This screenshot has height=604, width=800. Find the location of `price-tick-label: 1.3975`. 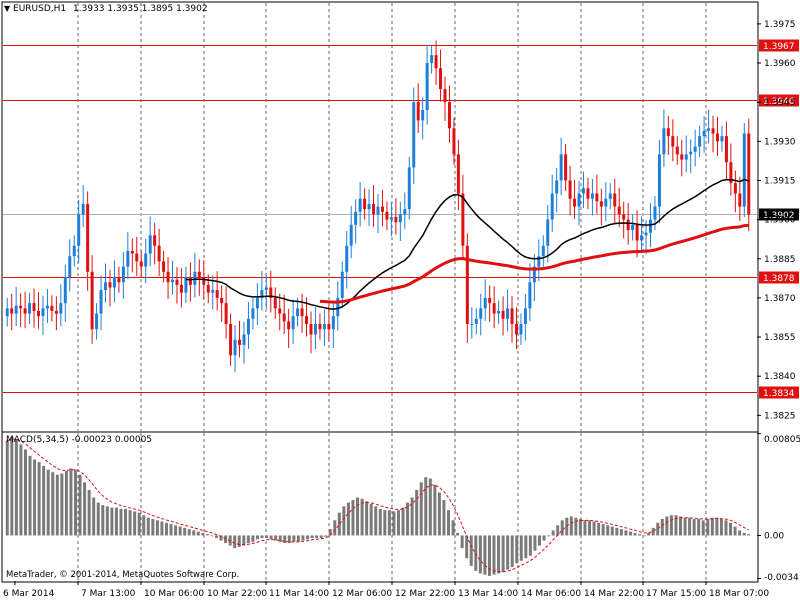

price-tick-label: 1.3975 is located at coordinates (780, 25).